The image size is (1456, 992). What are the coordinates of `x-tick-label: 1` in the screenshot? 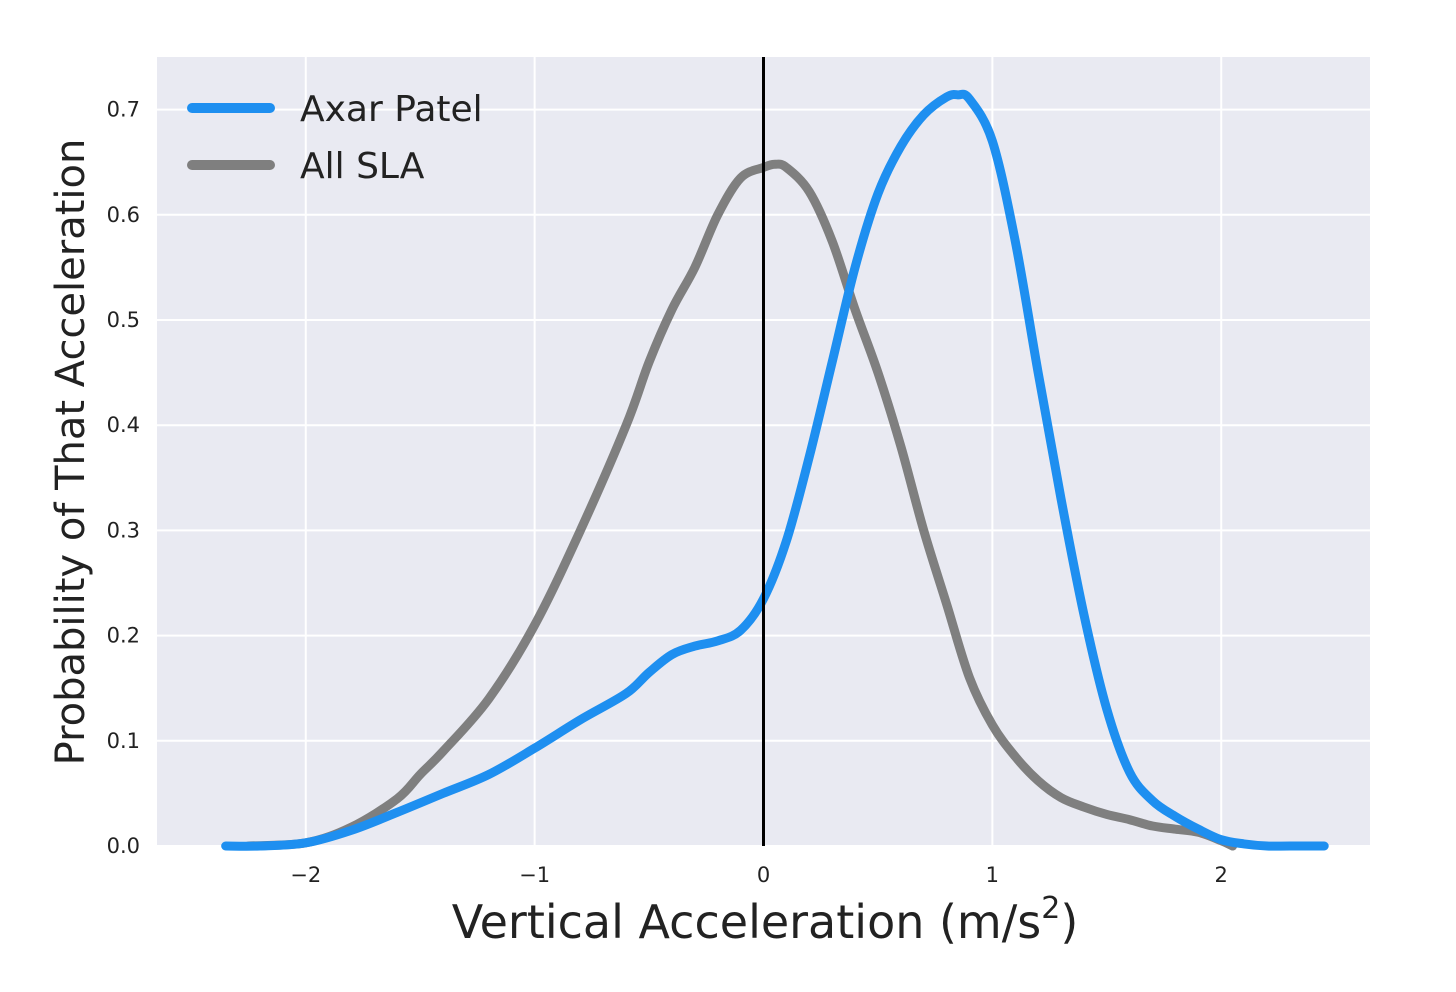 It's located at (992, 875).